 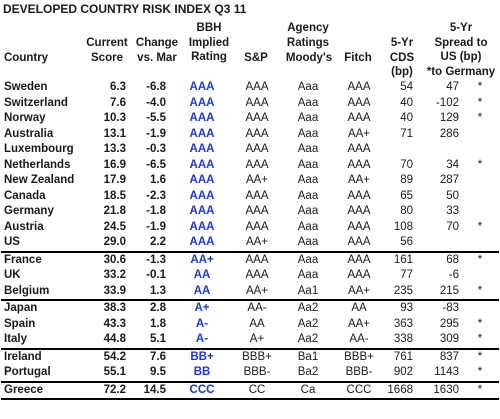 I want to click on table-row: US 29.0 2.2 AAA AA+ Aaa AAA 56, so click(x=250, y=243).